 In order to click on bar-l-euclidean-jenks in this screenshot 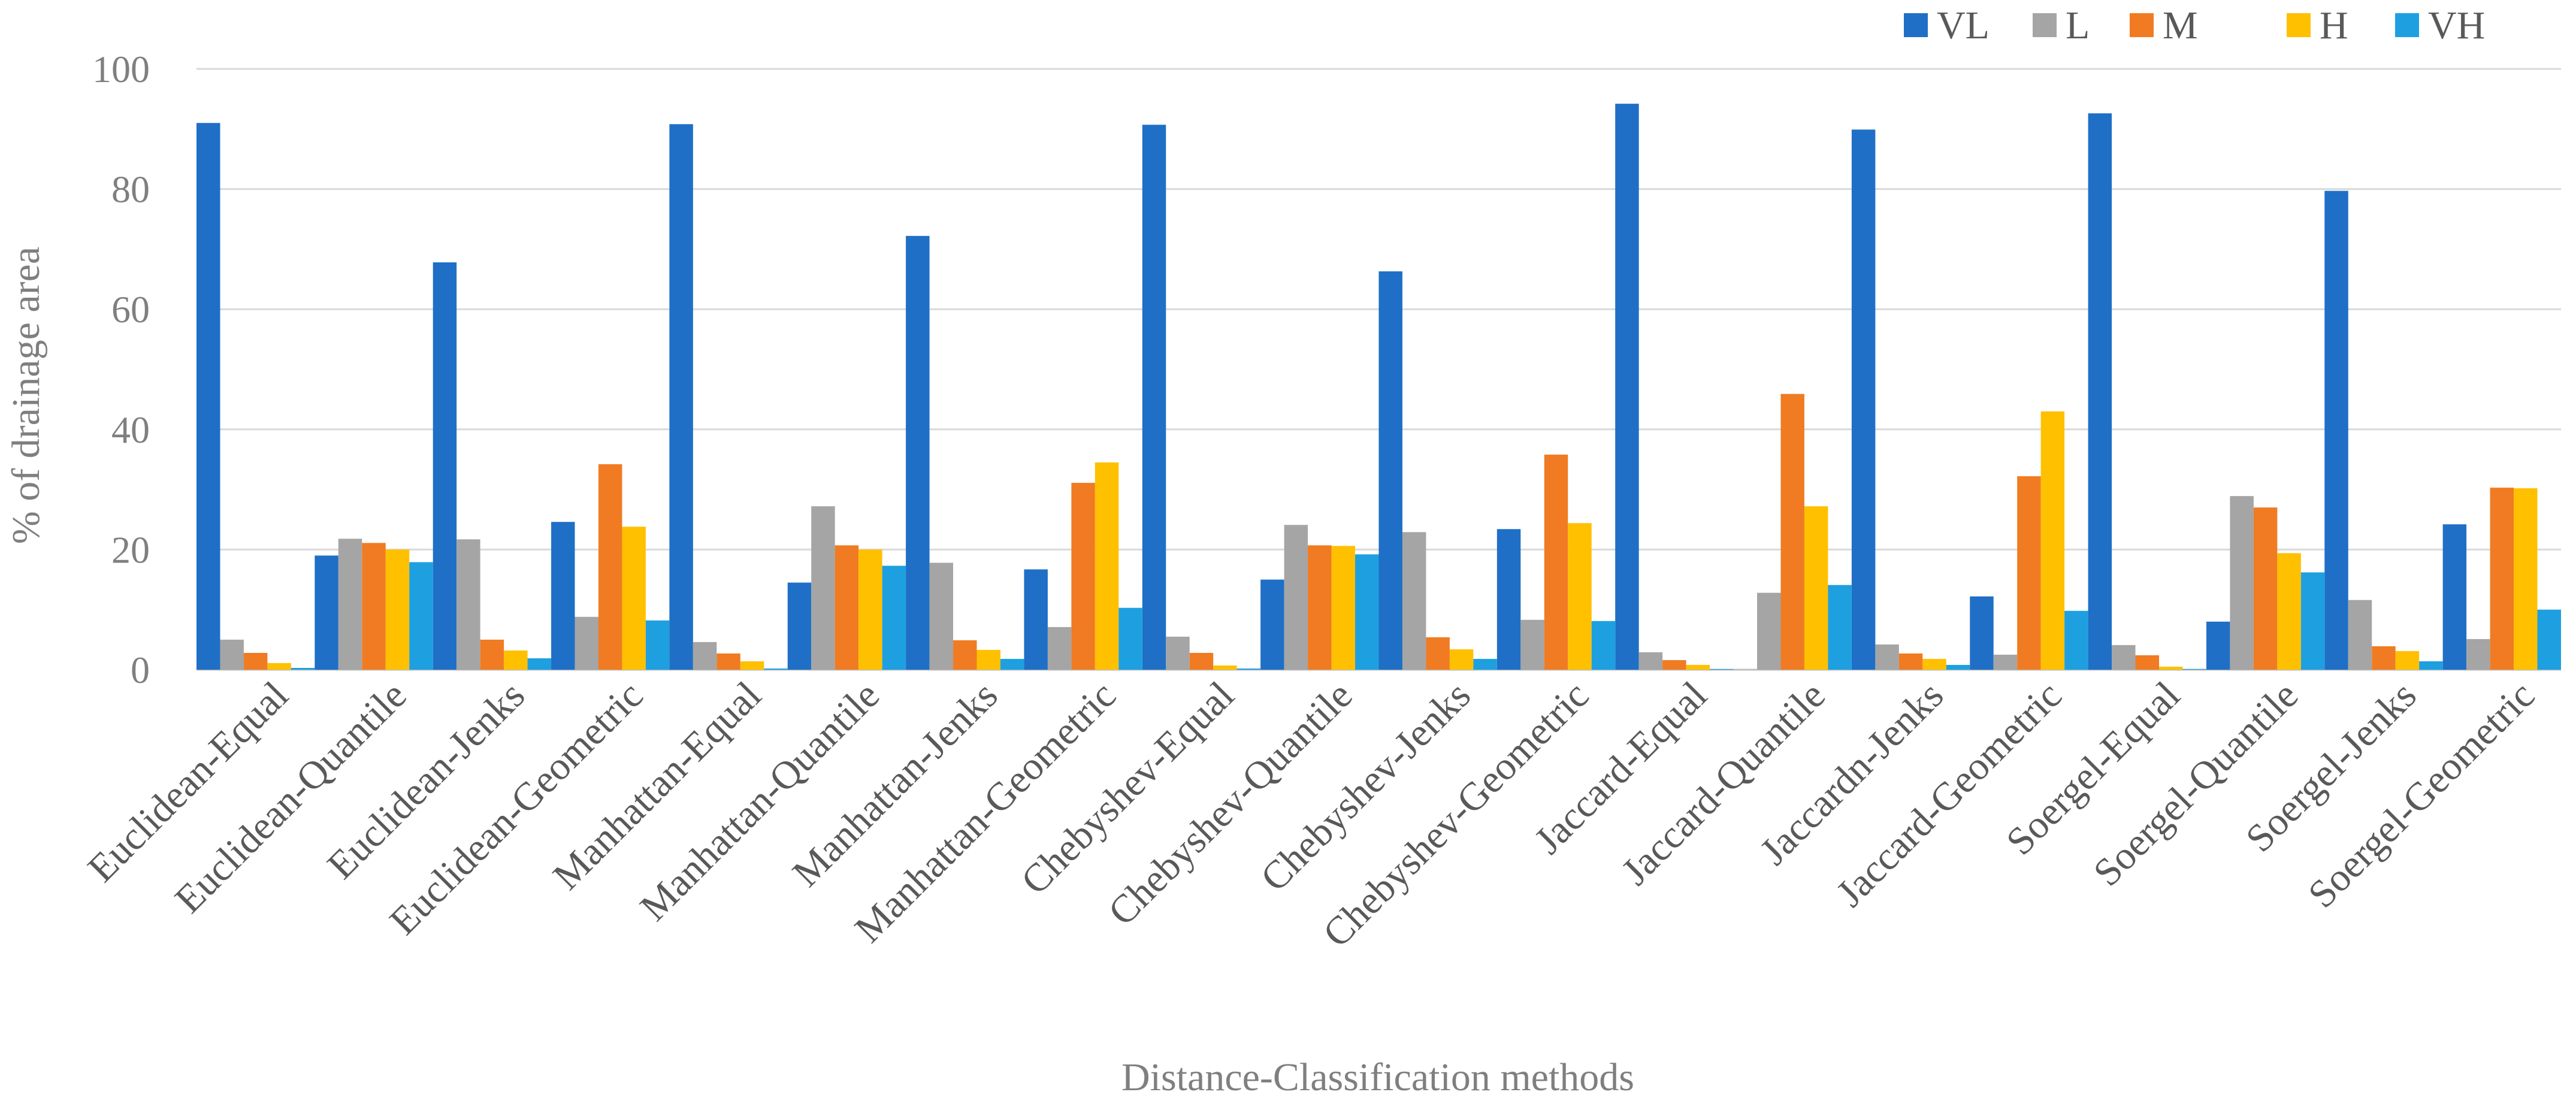, I will do `click(468, 604)`.